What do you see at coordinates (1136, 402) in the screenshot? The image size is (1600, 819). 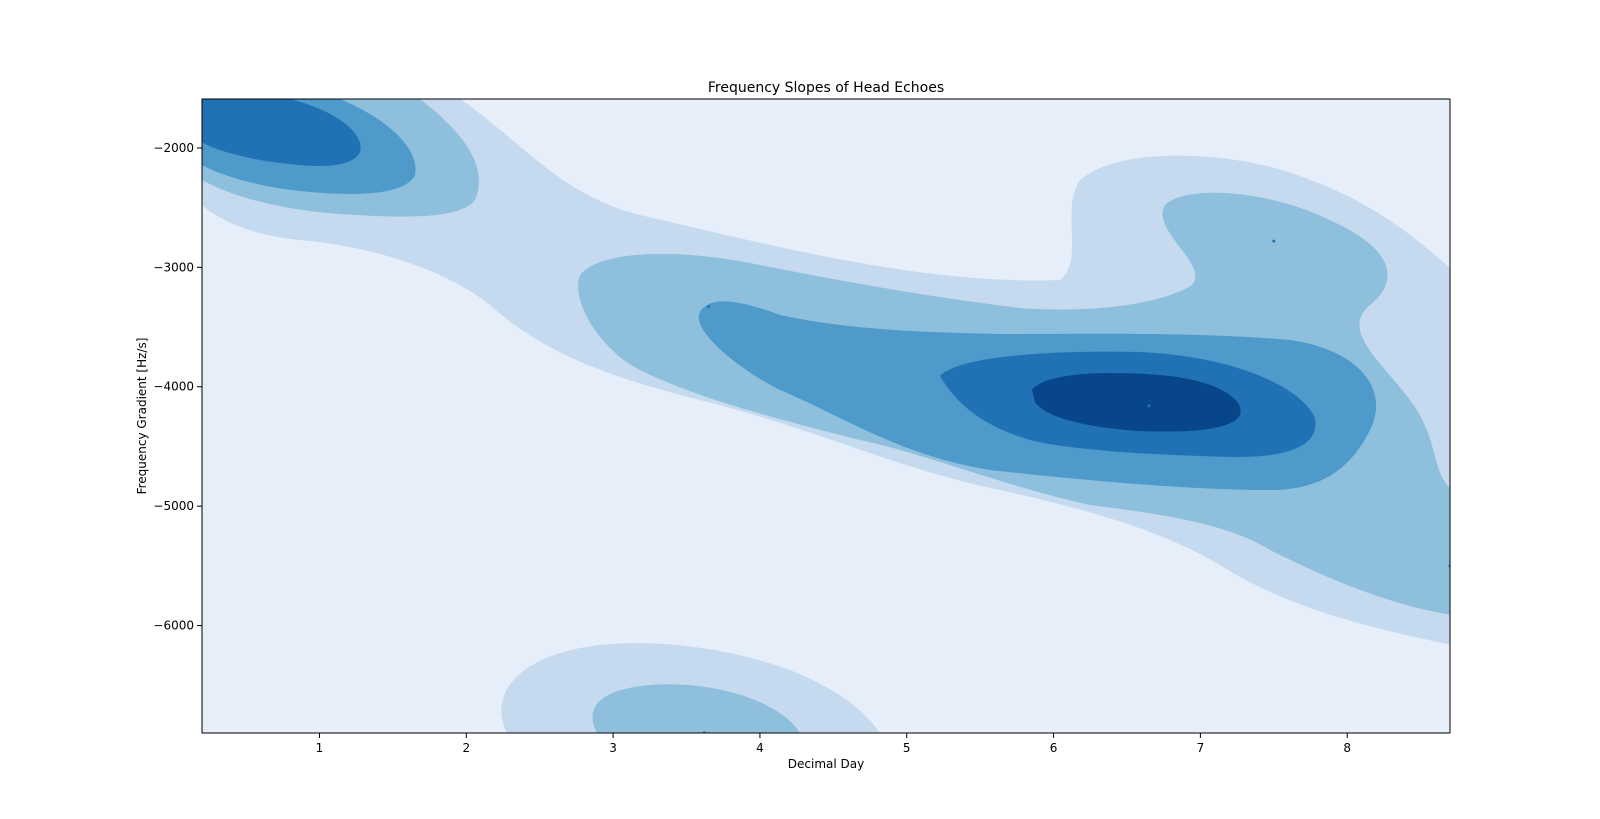 I see `contour-level-5-core` at bounding box center [1136, 402].